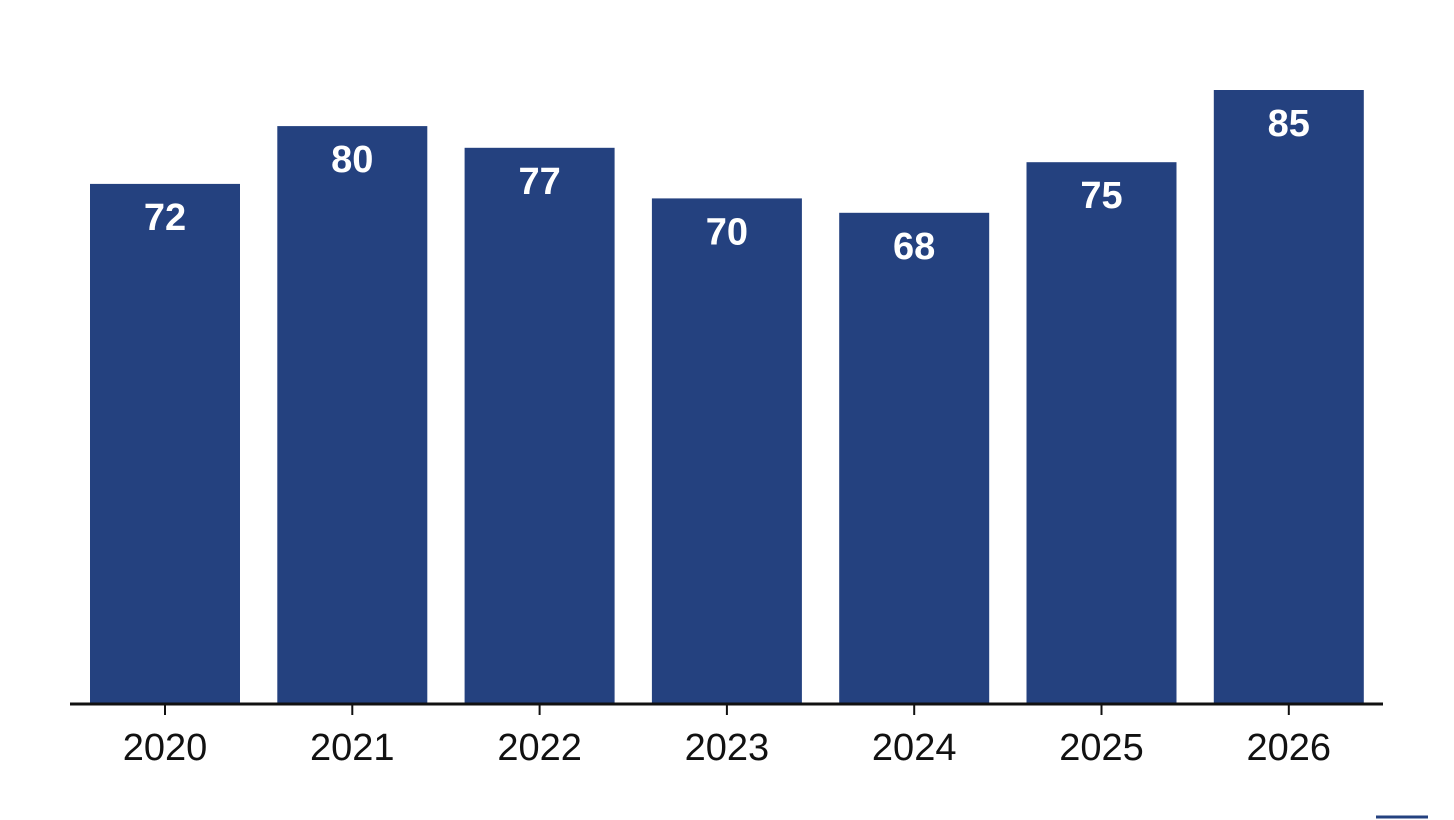 The width and height of the screenshot is (1454, 820). I want to click on bar-2023, so click(726, 451).